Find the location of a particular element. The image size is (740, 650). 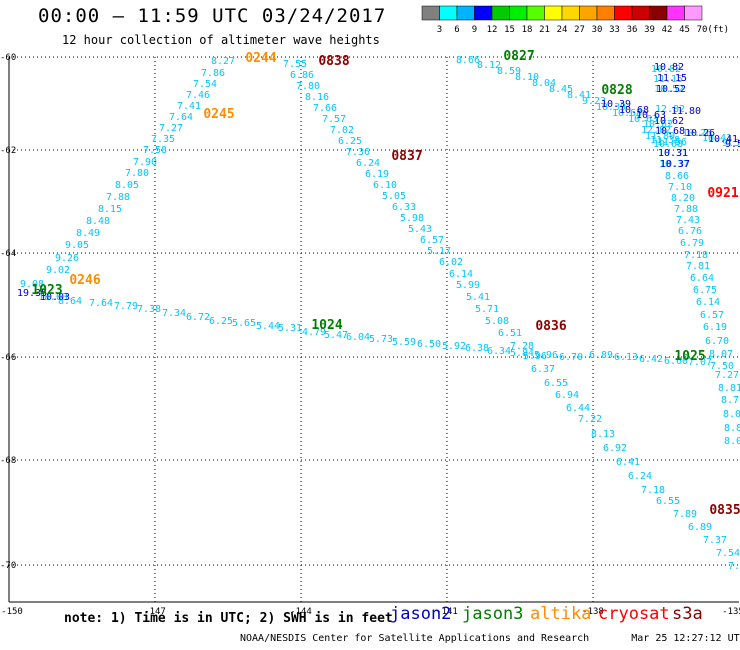

wave-height-value: 6.24 is located at coordinates (640, 476).